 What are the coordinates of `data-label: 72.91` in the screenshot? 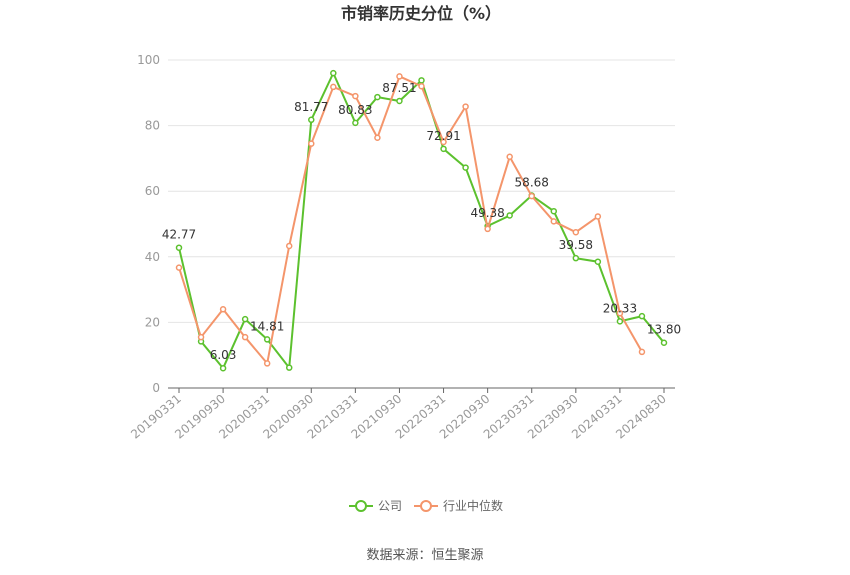 It's located at (443, 136).